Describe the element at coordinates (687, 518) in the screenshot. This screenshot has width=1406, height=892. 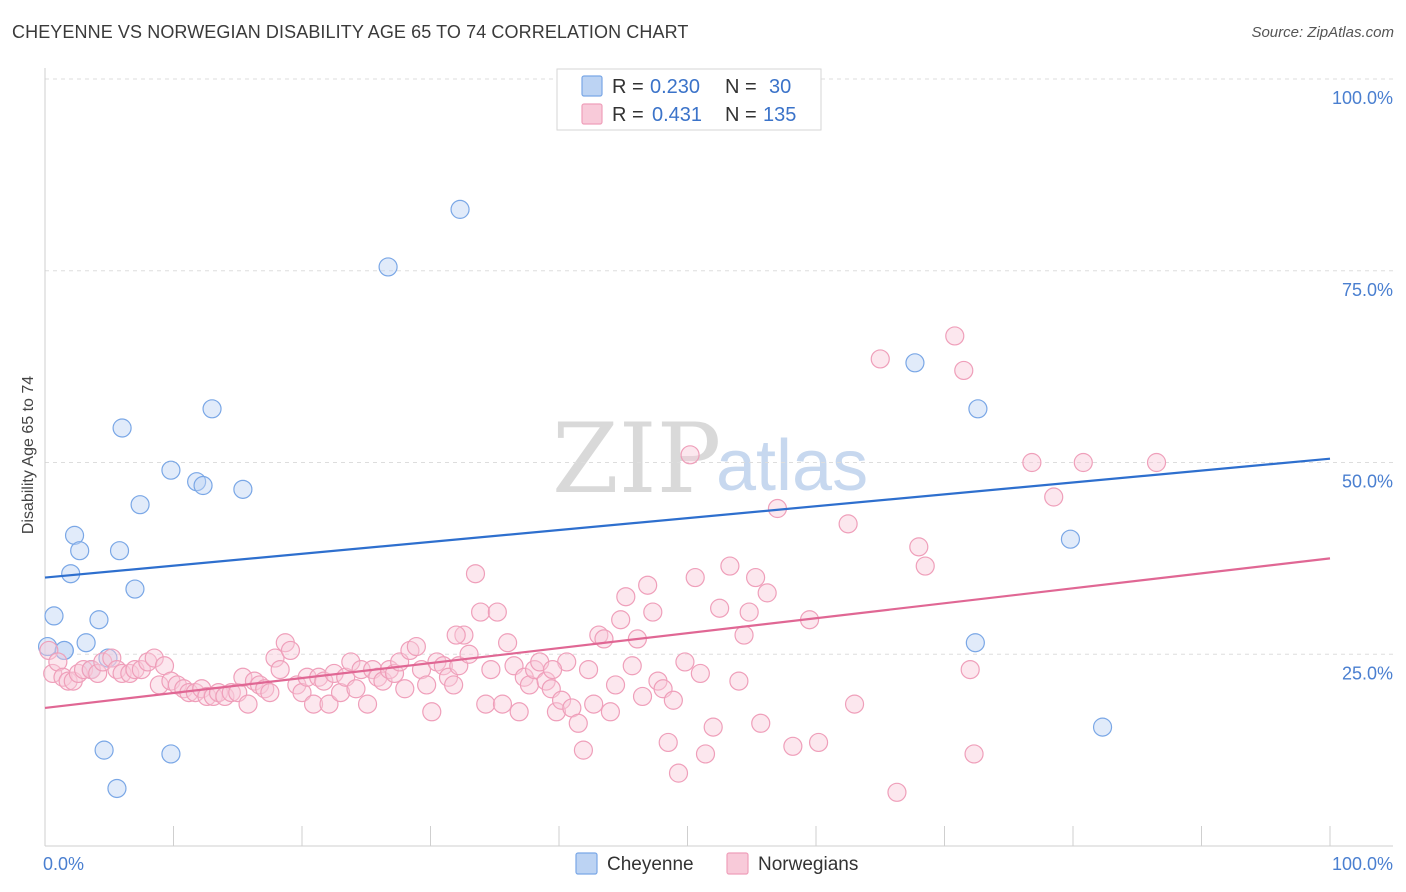
I see `trend-line-cheyenne` at that location.